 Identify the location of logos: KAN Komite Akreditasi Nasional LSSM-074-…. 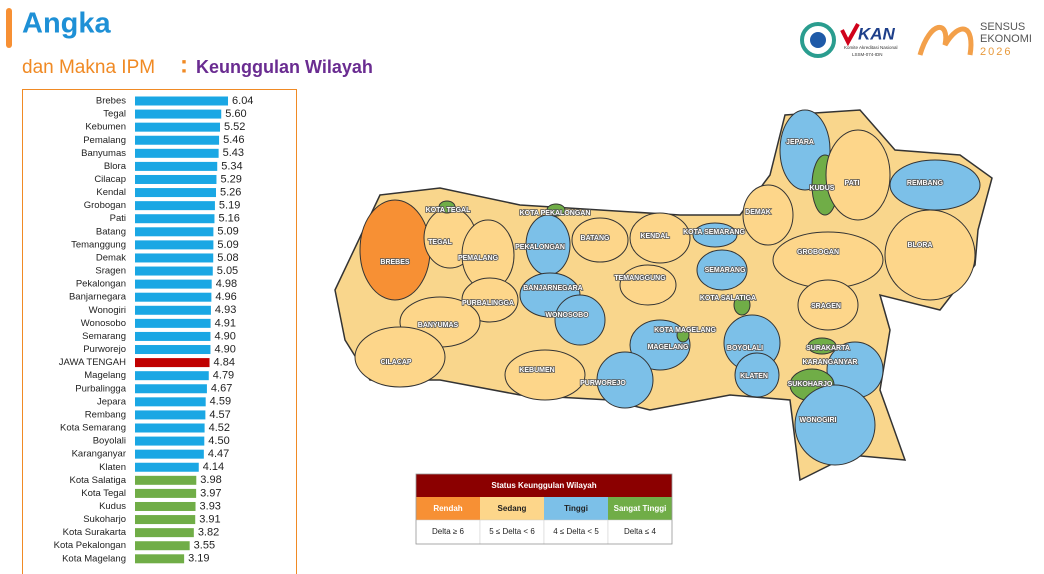
(916, 39).